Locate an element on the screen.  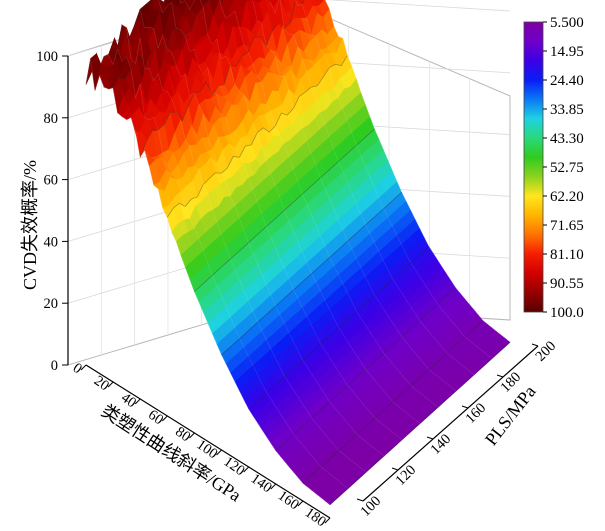
x-axis is located at coordinates (208, 441).